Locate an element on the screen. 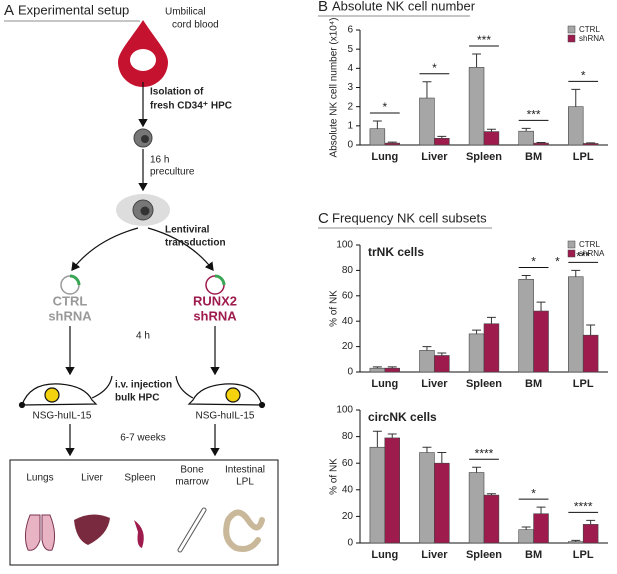 The height and width of the screenshot is (574, 617). plasmid-insert is located at coordinates (220, 280).